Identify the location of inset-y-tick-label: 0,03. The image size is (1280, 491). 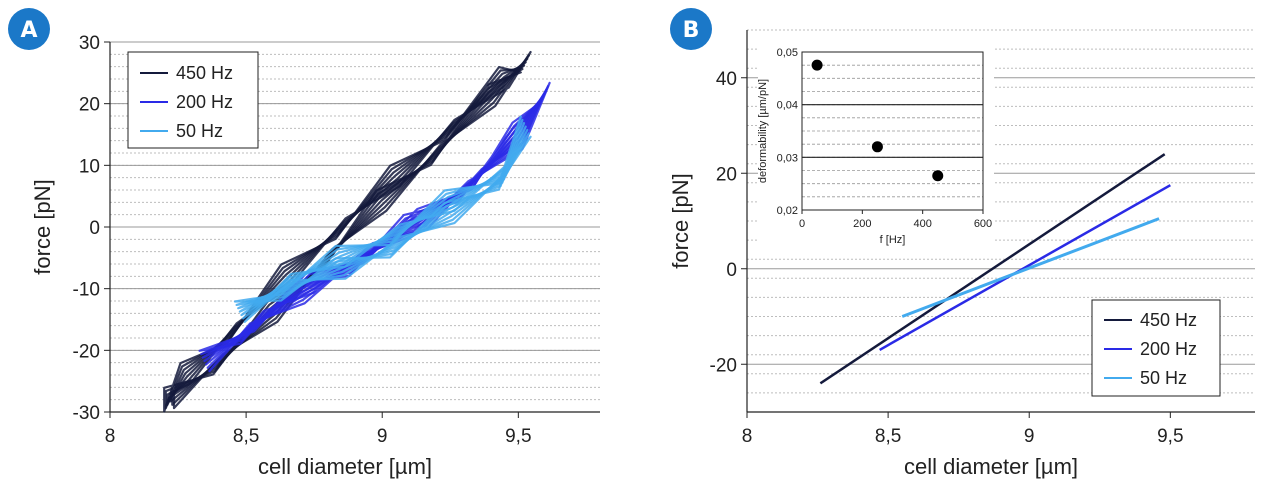
(787, 158).